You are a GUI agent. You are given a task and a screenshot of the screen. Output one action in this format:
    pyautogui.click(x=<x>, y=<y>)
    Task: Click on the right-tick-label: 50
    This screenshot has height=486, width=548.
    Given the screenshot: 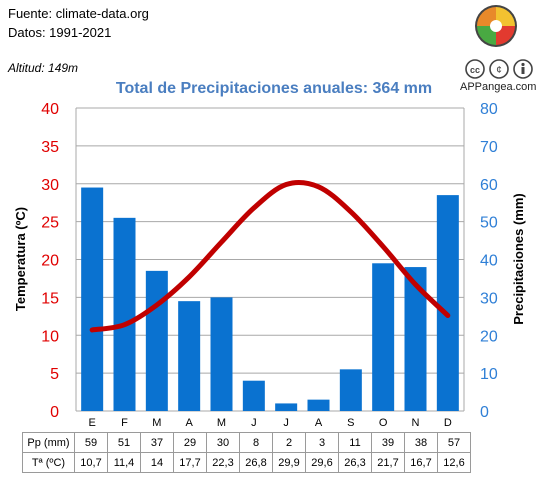 What is the action you would take?
    pyautogui.click(x=489, y=223)
    